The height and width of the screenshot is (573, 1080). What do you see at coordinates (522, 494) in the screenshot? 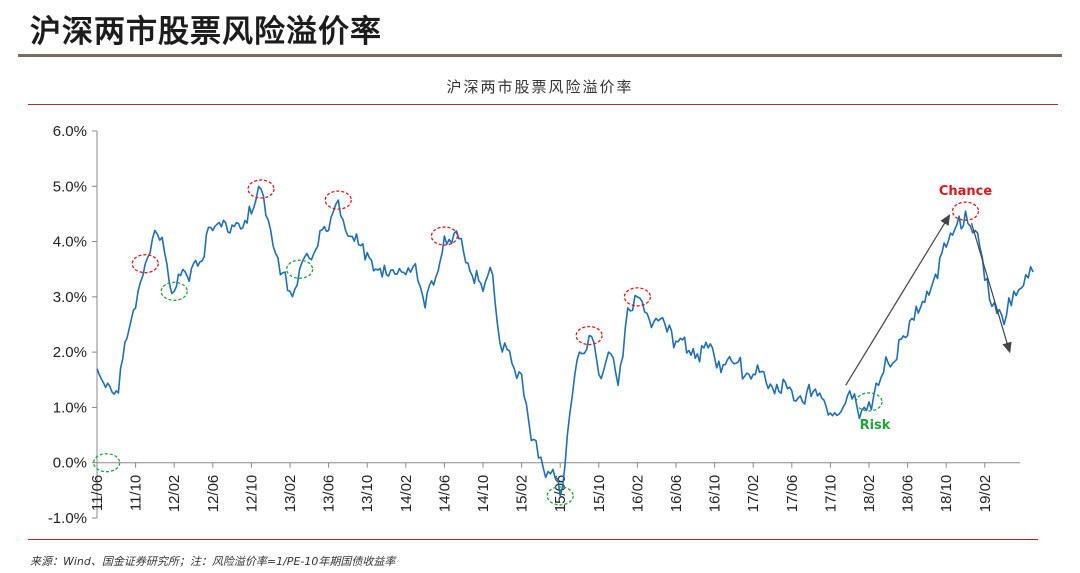
I see `x-tick-label: 15/02` at bounding box center [522, 494].